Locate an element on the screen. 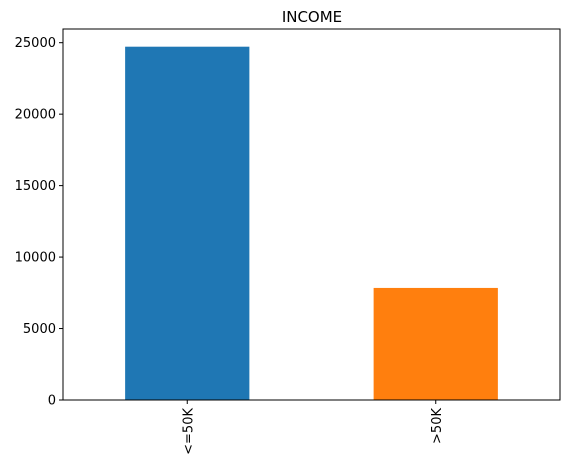 This screenshot has height=474, width=573. chart-title: INCOME is located at coordinates (312, 17).